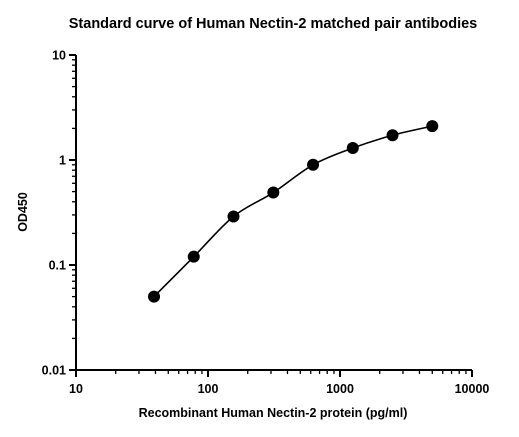 The height and width of the screenshot is (437, 519). Describe the element at coordinates (340, 389) in the screenshot. I see `x-tick-label: 1000` at that location.